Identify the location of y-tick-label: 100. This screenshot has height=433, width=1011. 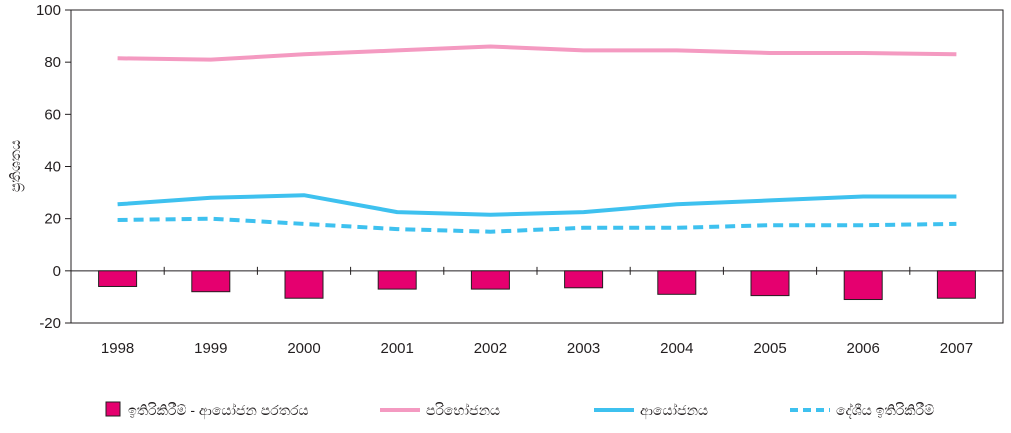
(48, 10).